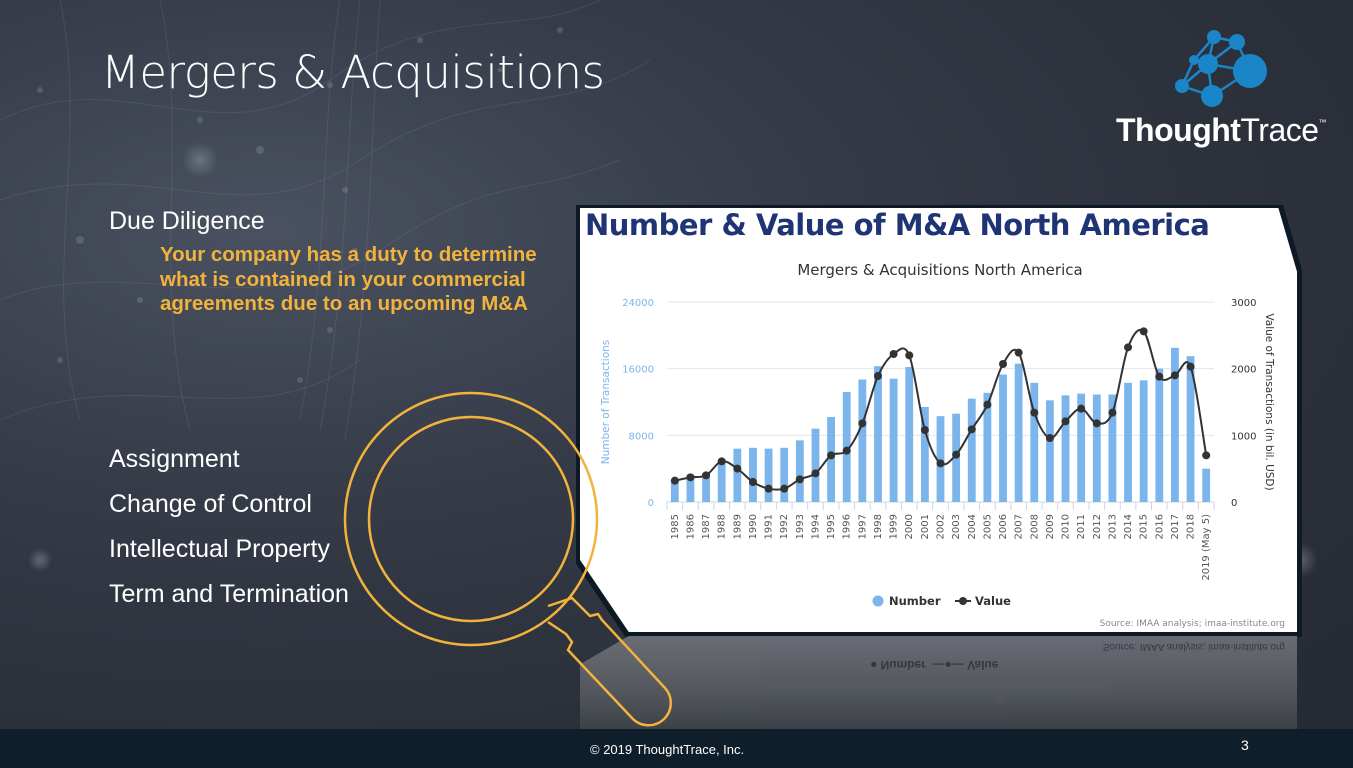 The width and height of the screenshot is (1353, 768). I want to click on x-tick-label: 2018, so click(1191, 526).